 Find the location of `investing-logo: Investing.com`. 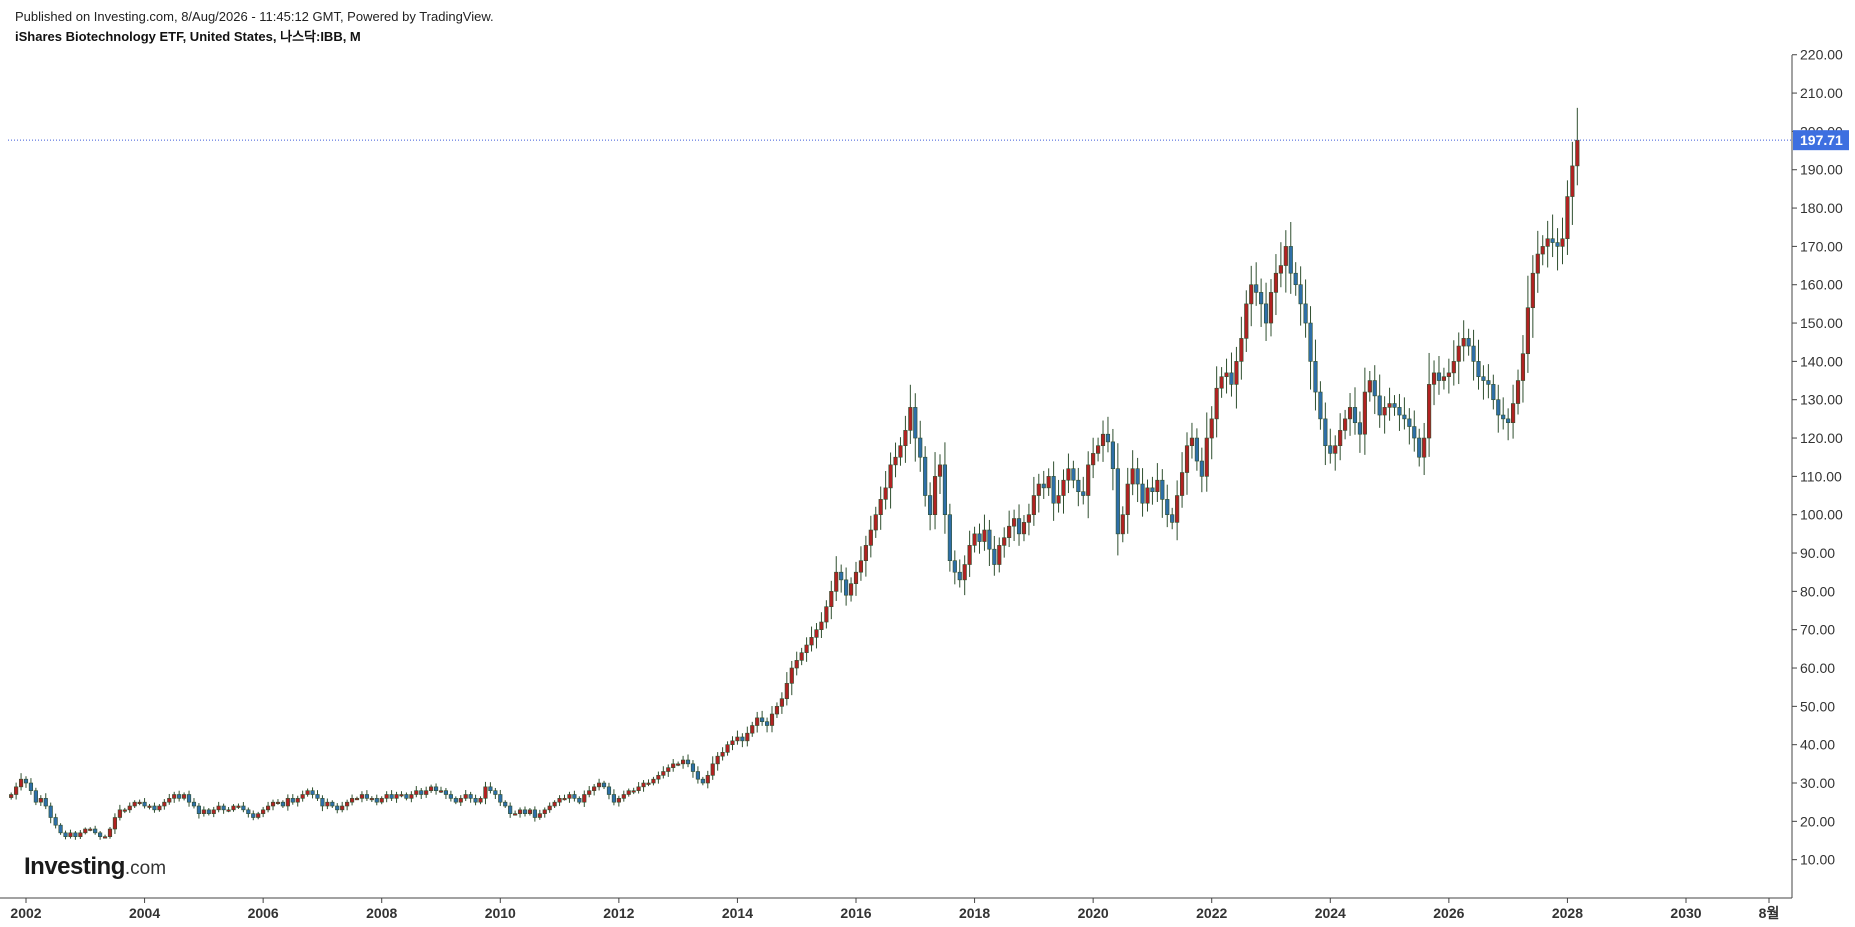

investing-logo: Investing.com is located at coordinates (95, 867).